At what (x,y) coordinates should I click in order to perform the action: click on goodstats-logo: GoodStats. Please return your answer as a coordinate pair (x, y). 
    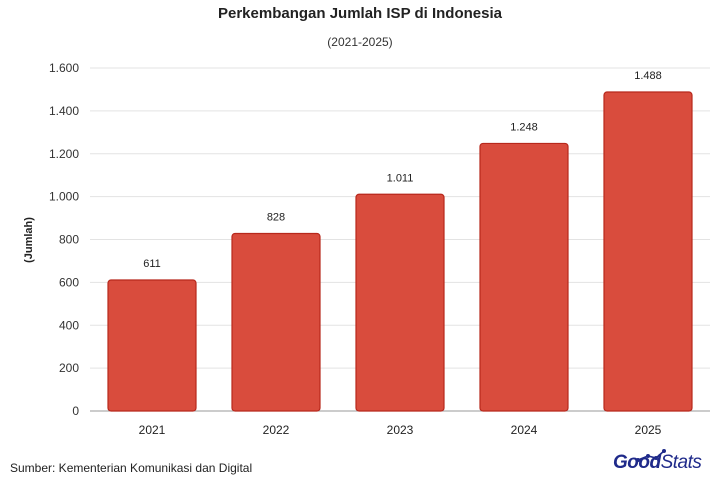
    Looking at the image, I should click on (657, 463).